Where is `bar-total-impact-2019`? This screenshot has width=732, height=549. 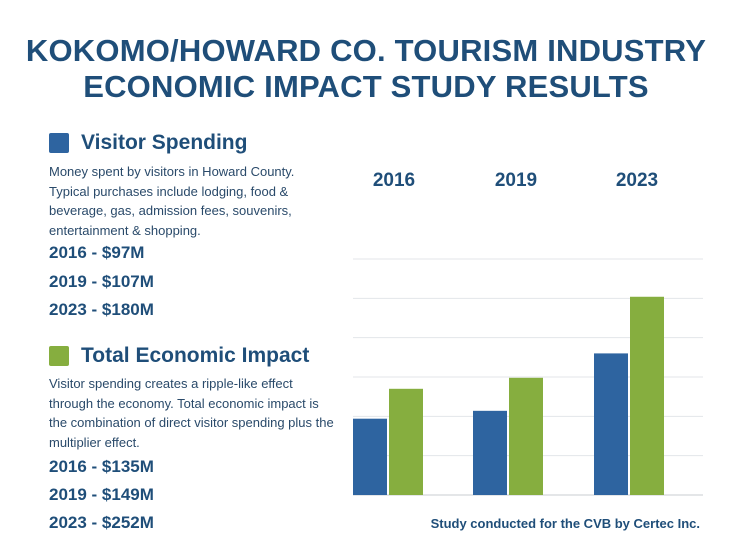
bar-total-impact-2019 is located at coordinates (526, 436).